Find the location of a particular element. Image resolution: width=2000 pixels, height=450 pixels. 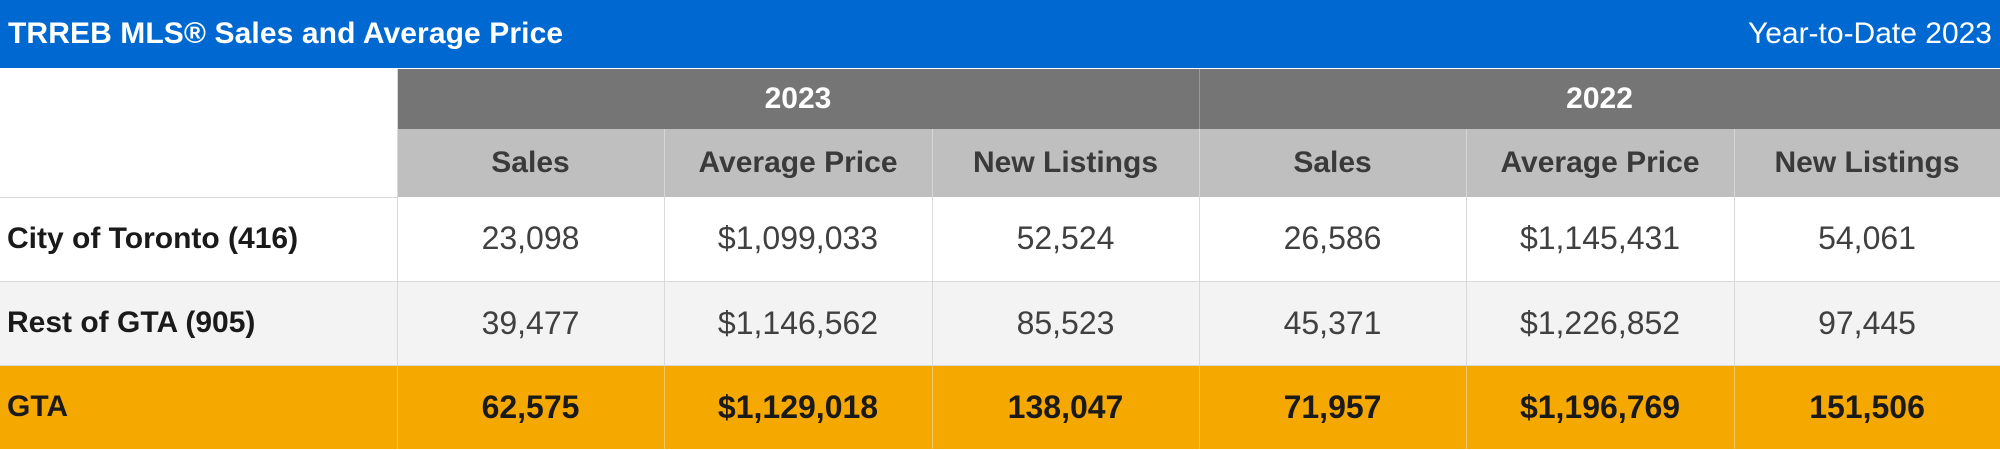

cell-average-price-2022: $1,226,852 is located at coordinates (1600, 323).